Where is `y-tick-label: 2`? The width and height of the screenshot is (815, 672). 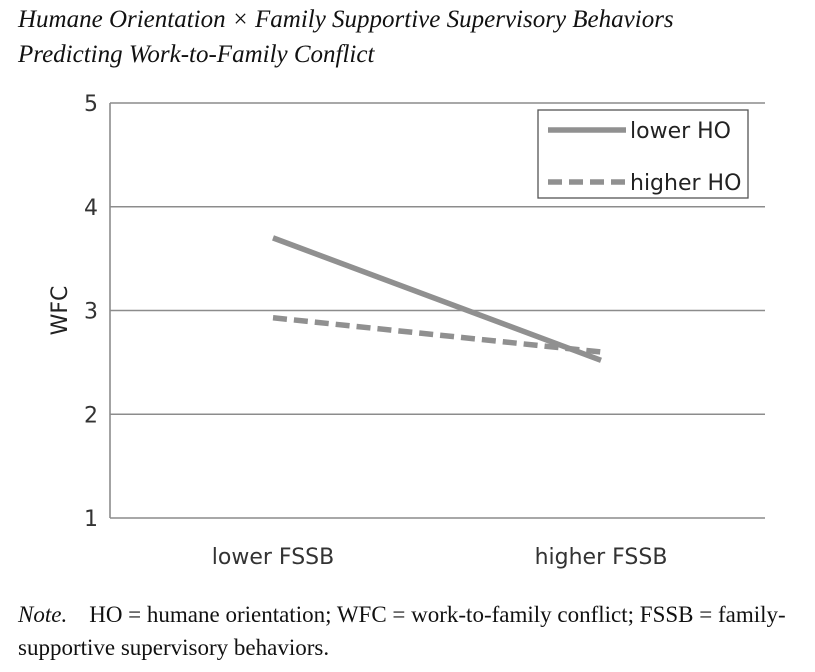
y-tick-label: 2 is located at coordinates (91, 415).